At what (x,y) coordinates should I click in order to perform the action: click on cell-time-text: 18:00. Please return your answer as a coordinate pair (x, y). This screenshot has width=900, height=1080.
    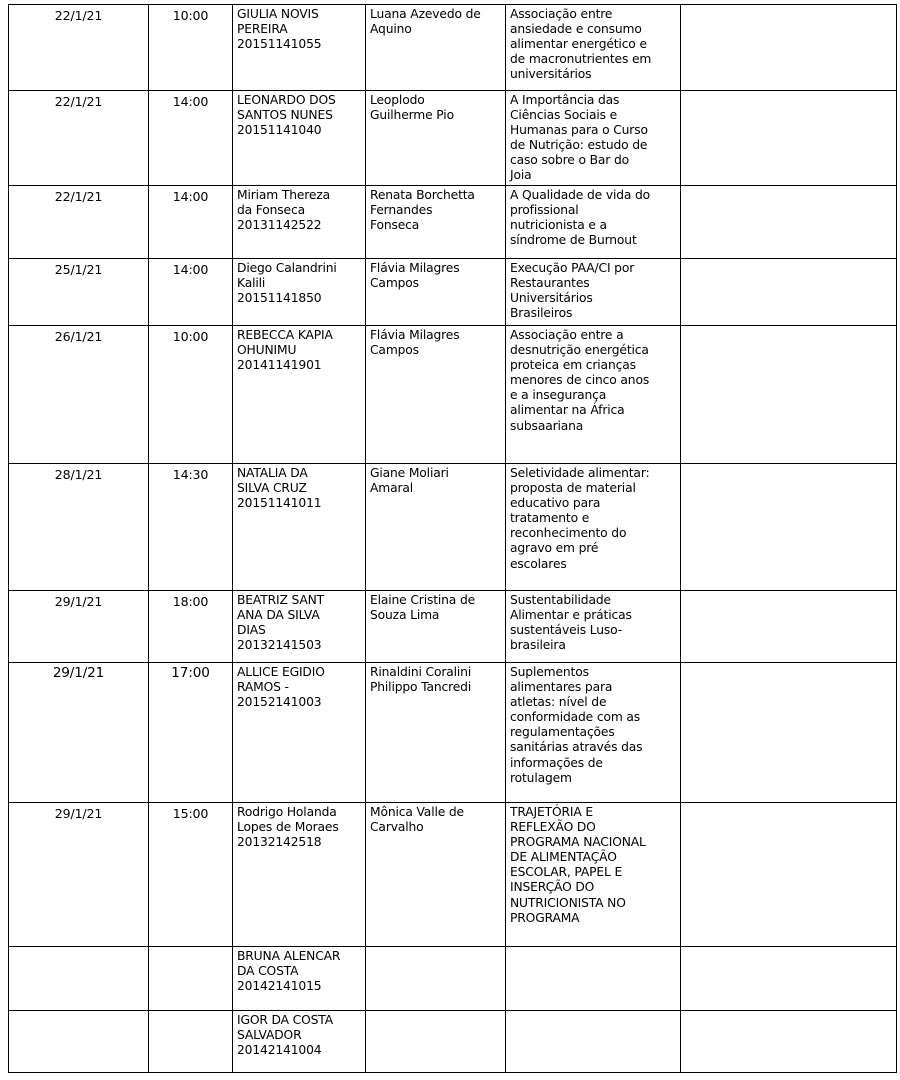
    Looking at the image, I should click on (190, 601).